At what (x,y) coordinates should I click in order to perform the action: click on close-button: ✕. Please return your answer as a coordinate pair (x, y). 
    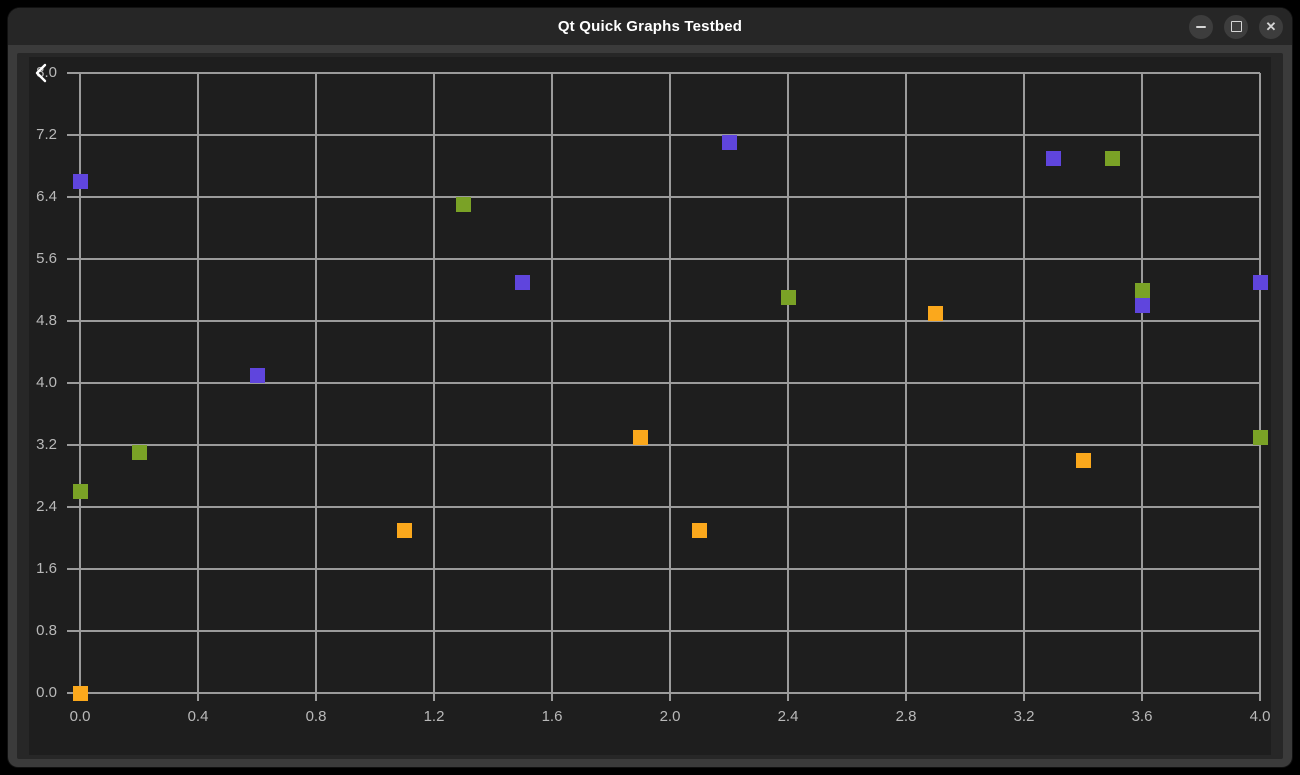
    Looking at the image, I should click on (1271, 26).